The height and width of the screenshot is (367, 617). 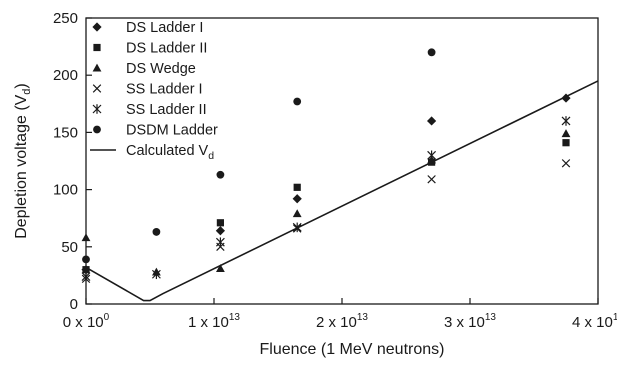 I want to click on y-tick-label: 200, so click(x=65, y=75).